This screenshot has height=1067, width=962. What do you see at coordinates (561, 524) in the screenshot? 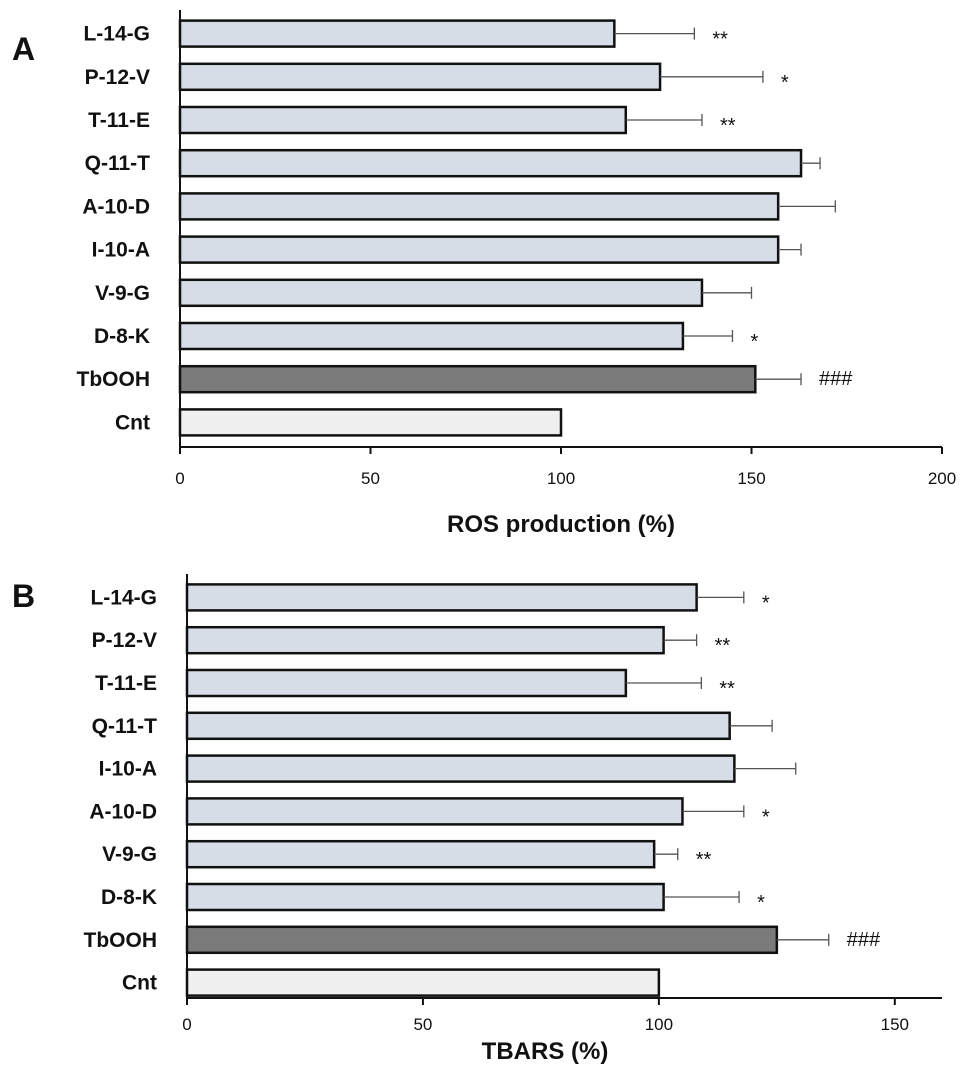
I see `x-axis-title: ROS production (%)` at bounding box center [561, 524].